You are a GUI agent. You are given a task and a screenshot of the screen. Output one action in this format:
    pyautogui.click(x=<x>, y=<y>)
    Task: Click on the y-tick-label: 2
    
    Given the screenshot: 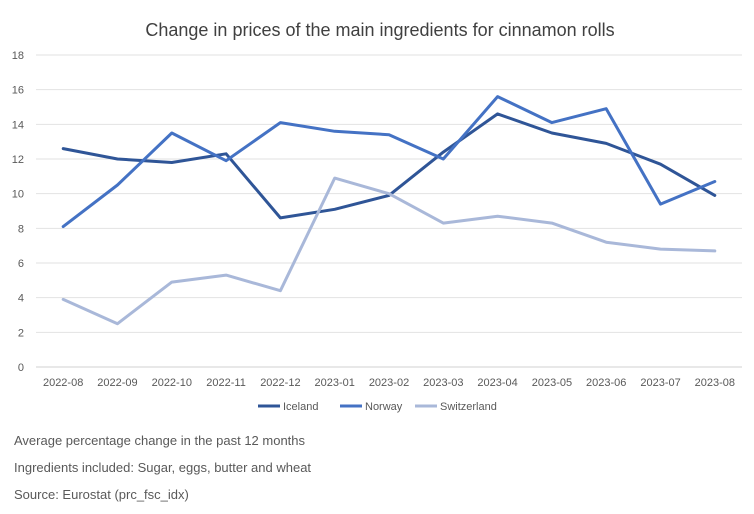 What is the action you would take?
    pyautogui.click(x=21, y=333)
    